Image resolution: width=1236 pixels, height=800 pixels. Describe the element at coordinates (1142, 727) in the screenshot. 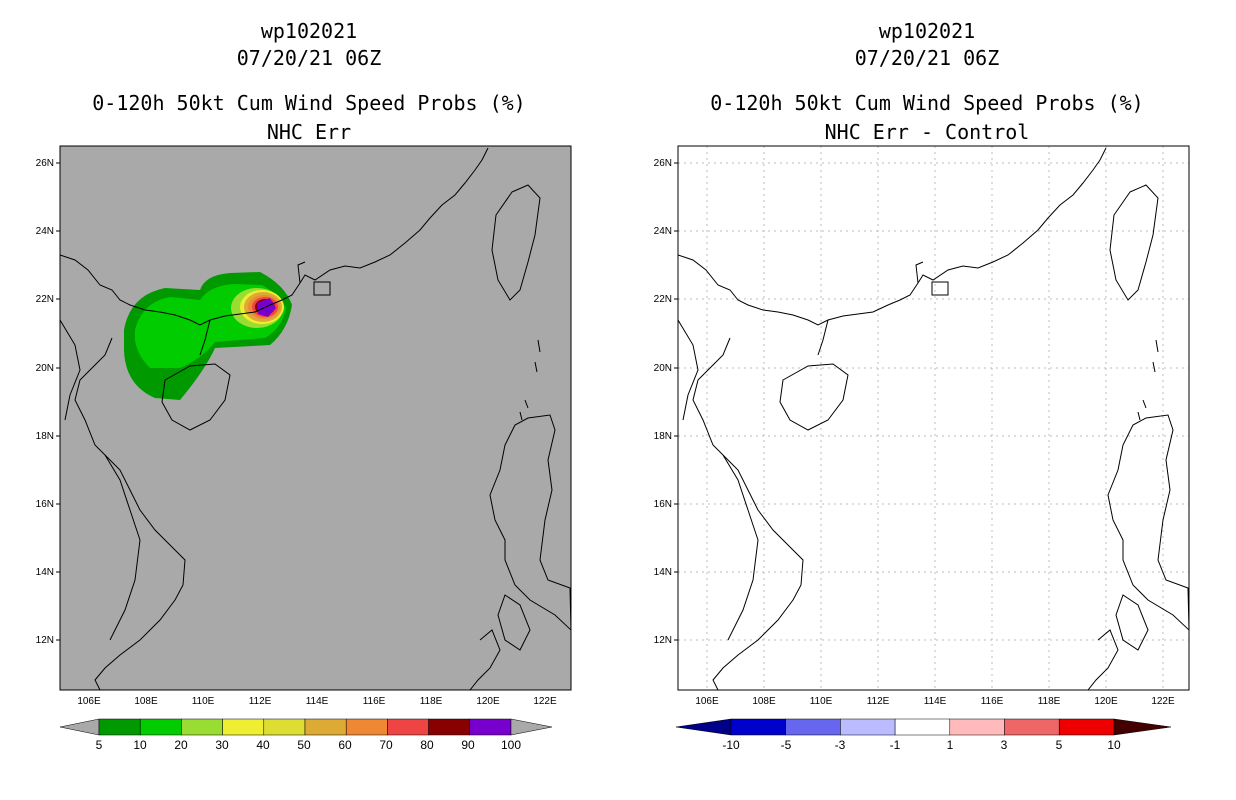

I see `right-colorbar-high-arrow` at that location.